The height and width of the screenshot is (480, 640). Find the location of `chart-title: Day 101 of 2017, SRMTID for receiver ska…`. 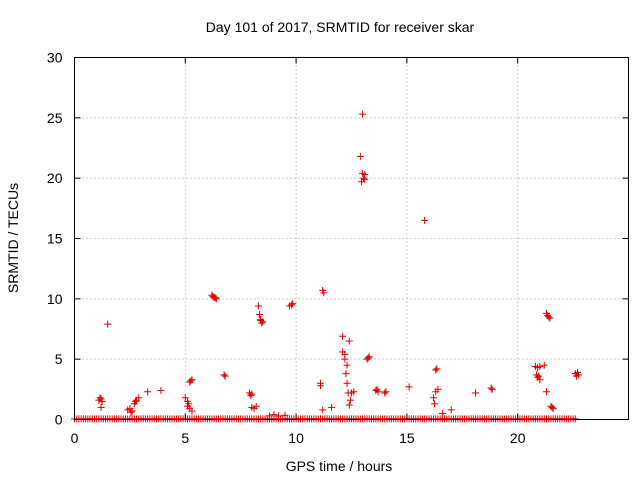

chart-title: Day 101 of 2017, SRMTID for receiver ska… is located at coordinates (340, 27).